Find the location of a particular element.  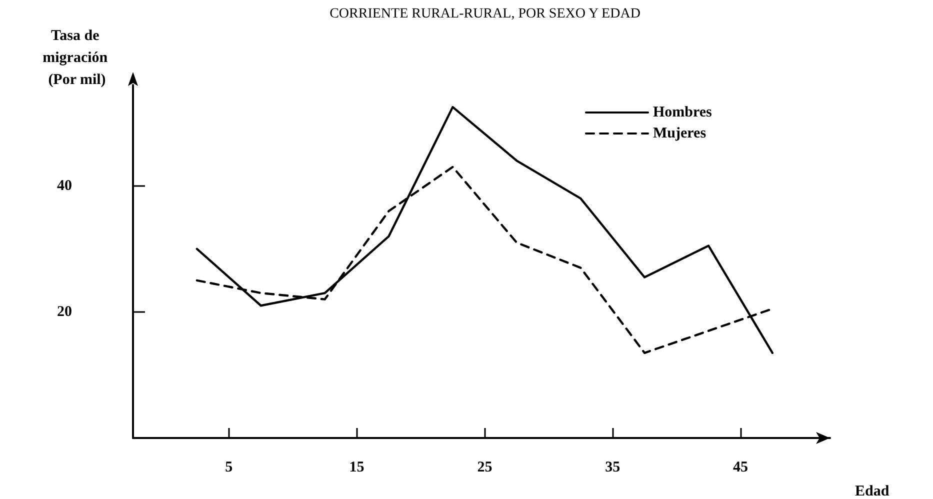

x-tick-label: 15 is located at coordinates (356, 468).